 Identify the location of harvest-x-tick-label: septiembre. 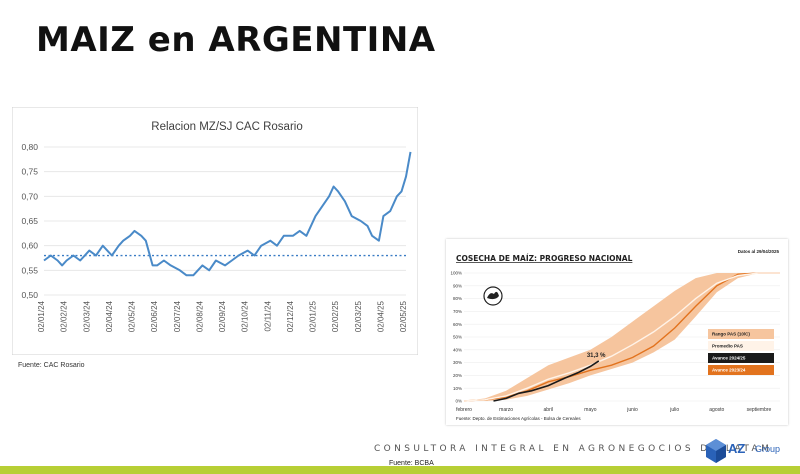
(759, 410).